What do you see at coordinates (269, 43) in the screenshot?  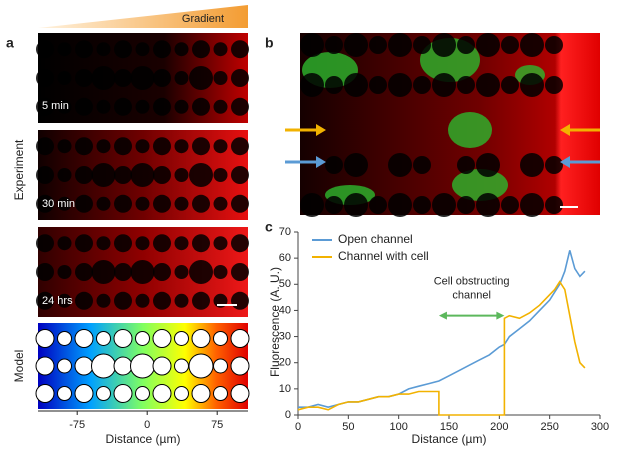 I see `panel-label: b` at bounding box center [269, 43].